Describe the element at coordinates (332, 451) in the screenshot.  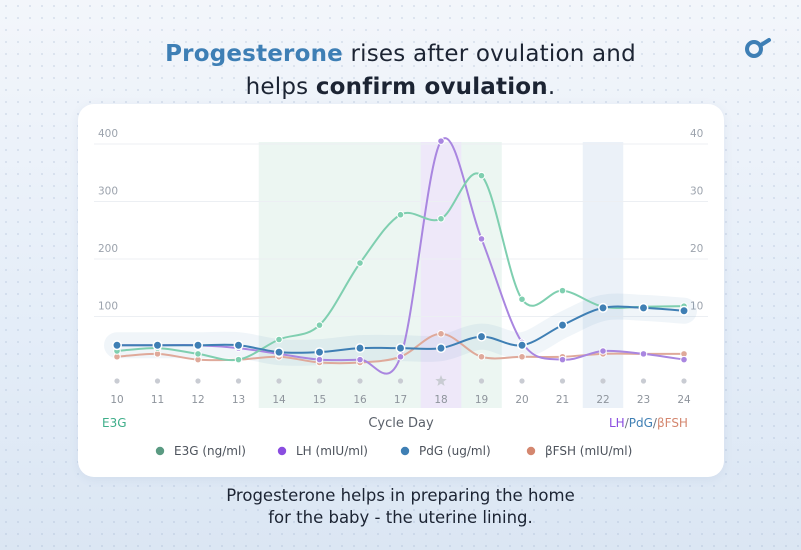
I see `legend-label: LH (mIU/ml)` at that location.